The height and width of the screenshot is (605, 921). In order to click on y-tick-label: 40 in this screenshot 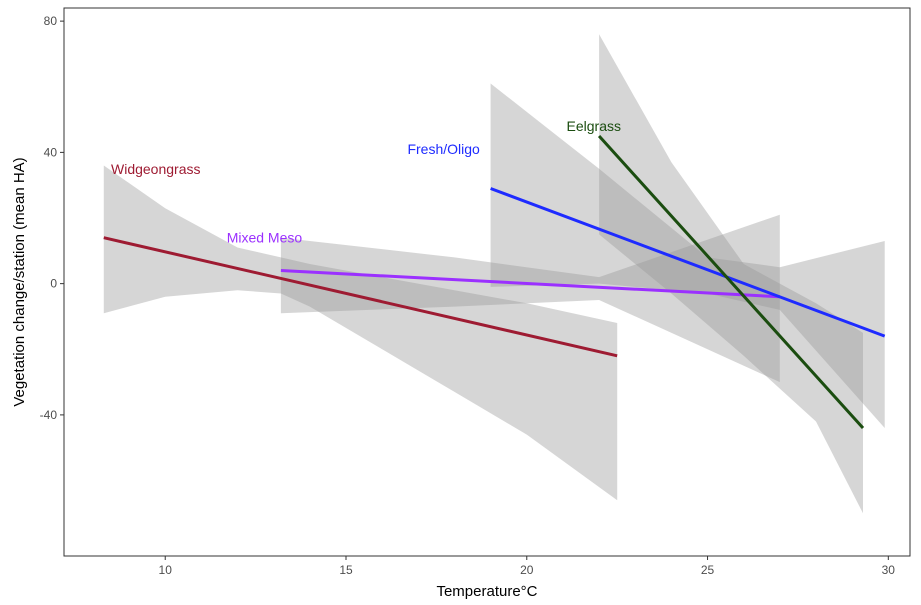, I will do `click(51, 152)`.